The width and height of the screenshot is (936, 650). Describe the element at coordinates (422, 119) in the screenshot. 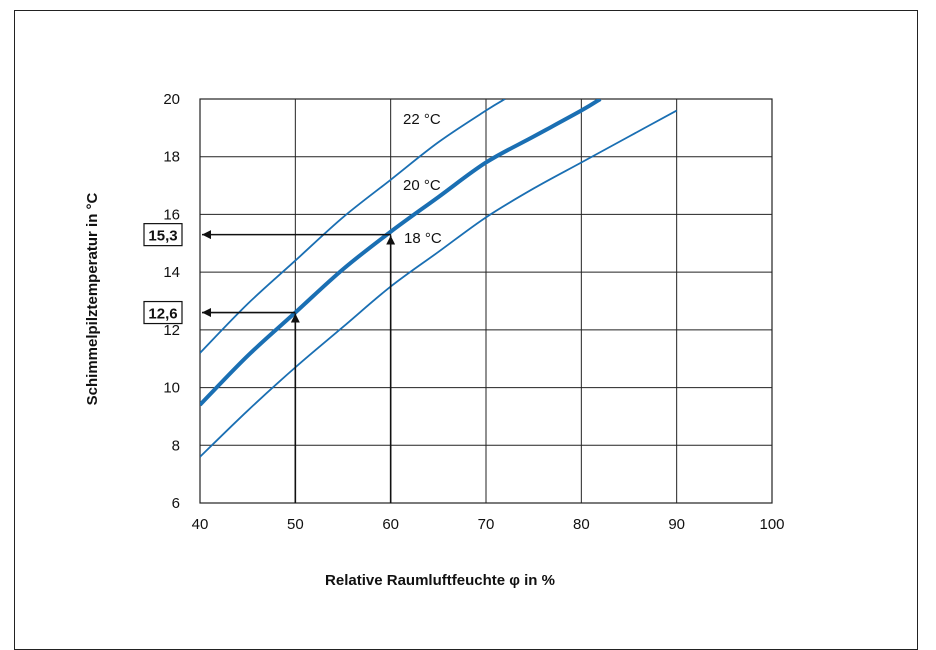

I see `series-label: 22 °C` at that location.